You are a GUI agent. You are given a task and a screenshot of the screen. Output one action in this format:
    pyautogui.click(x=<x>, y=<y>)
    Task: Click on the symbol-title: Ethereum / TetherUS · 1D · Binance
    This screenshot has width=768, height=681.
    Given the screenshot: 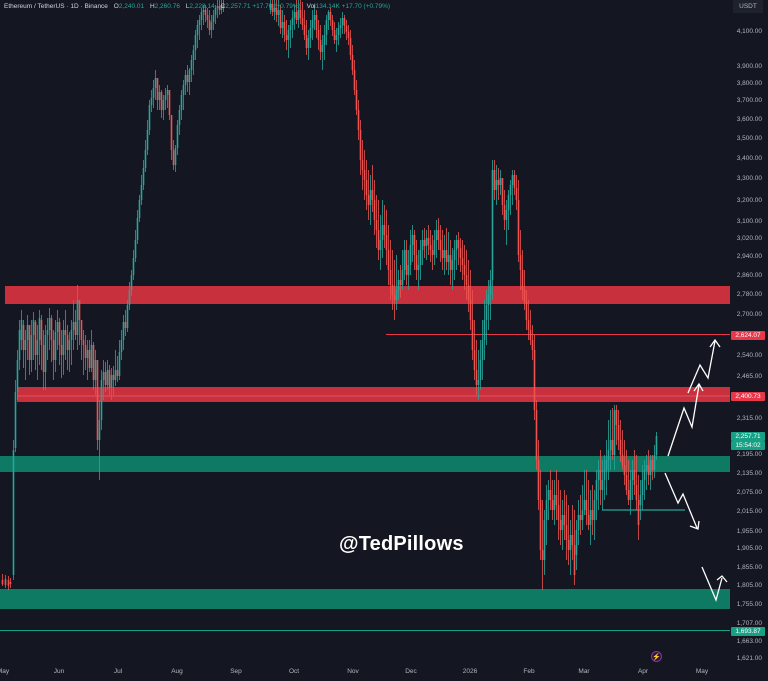 What is the action you would take?
    pyautogui.click(x=56, y=6)
    